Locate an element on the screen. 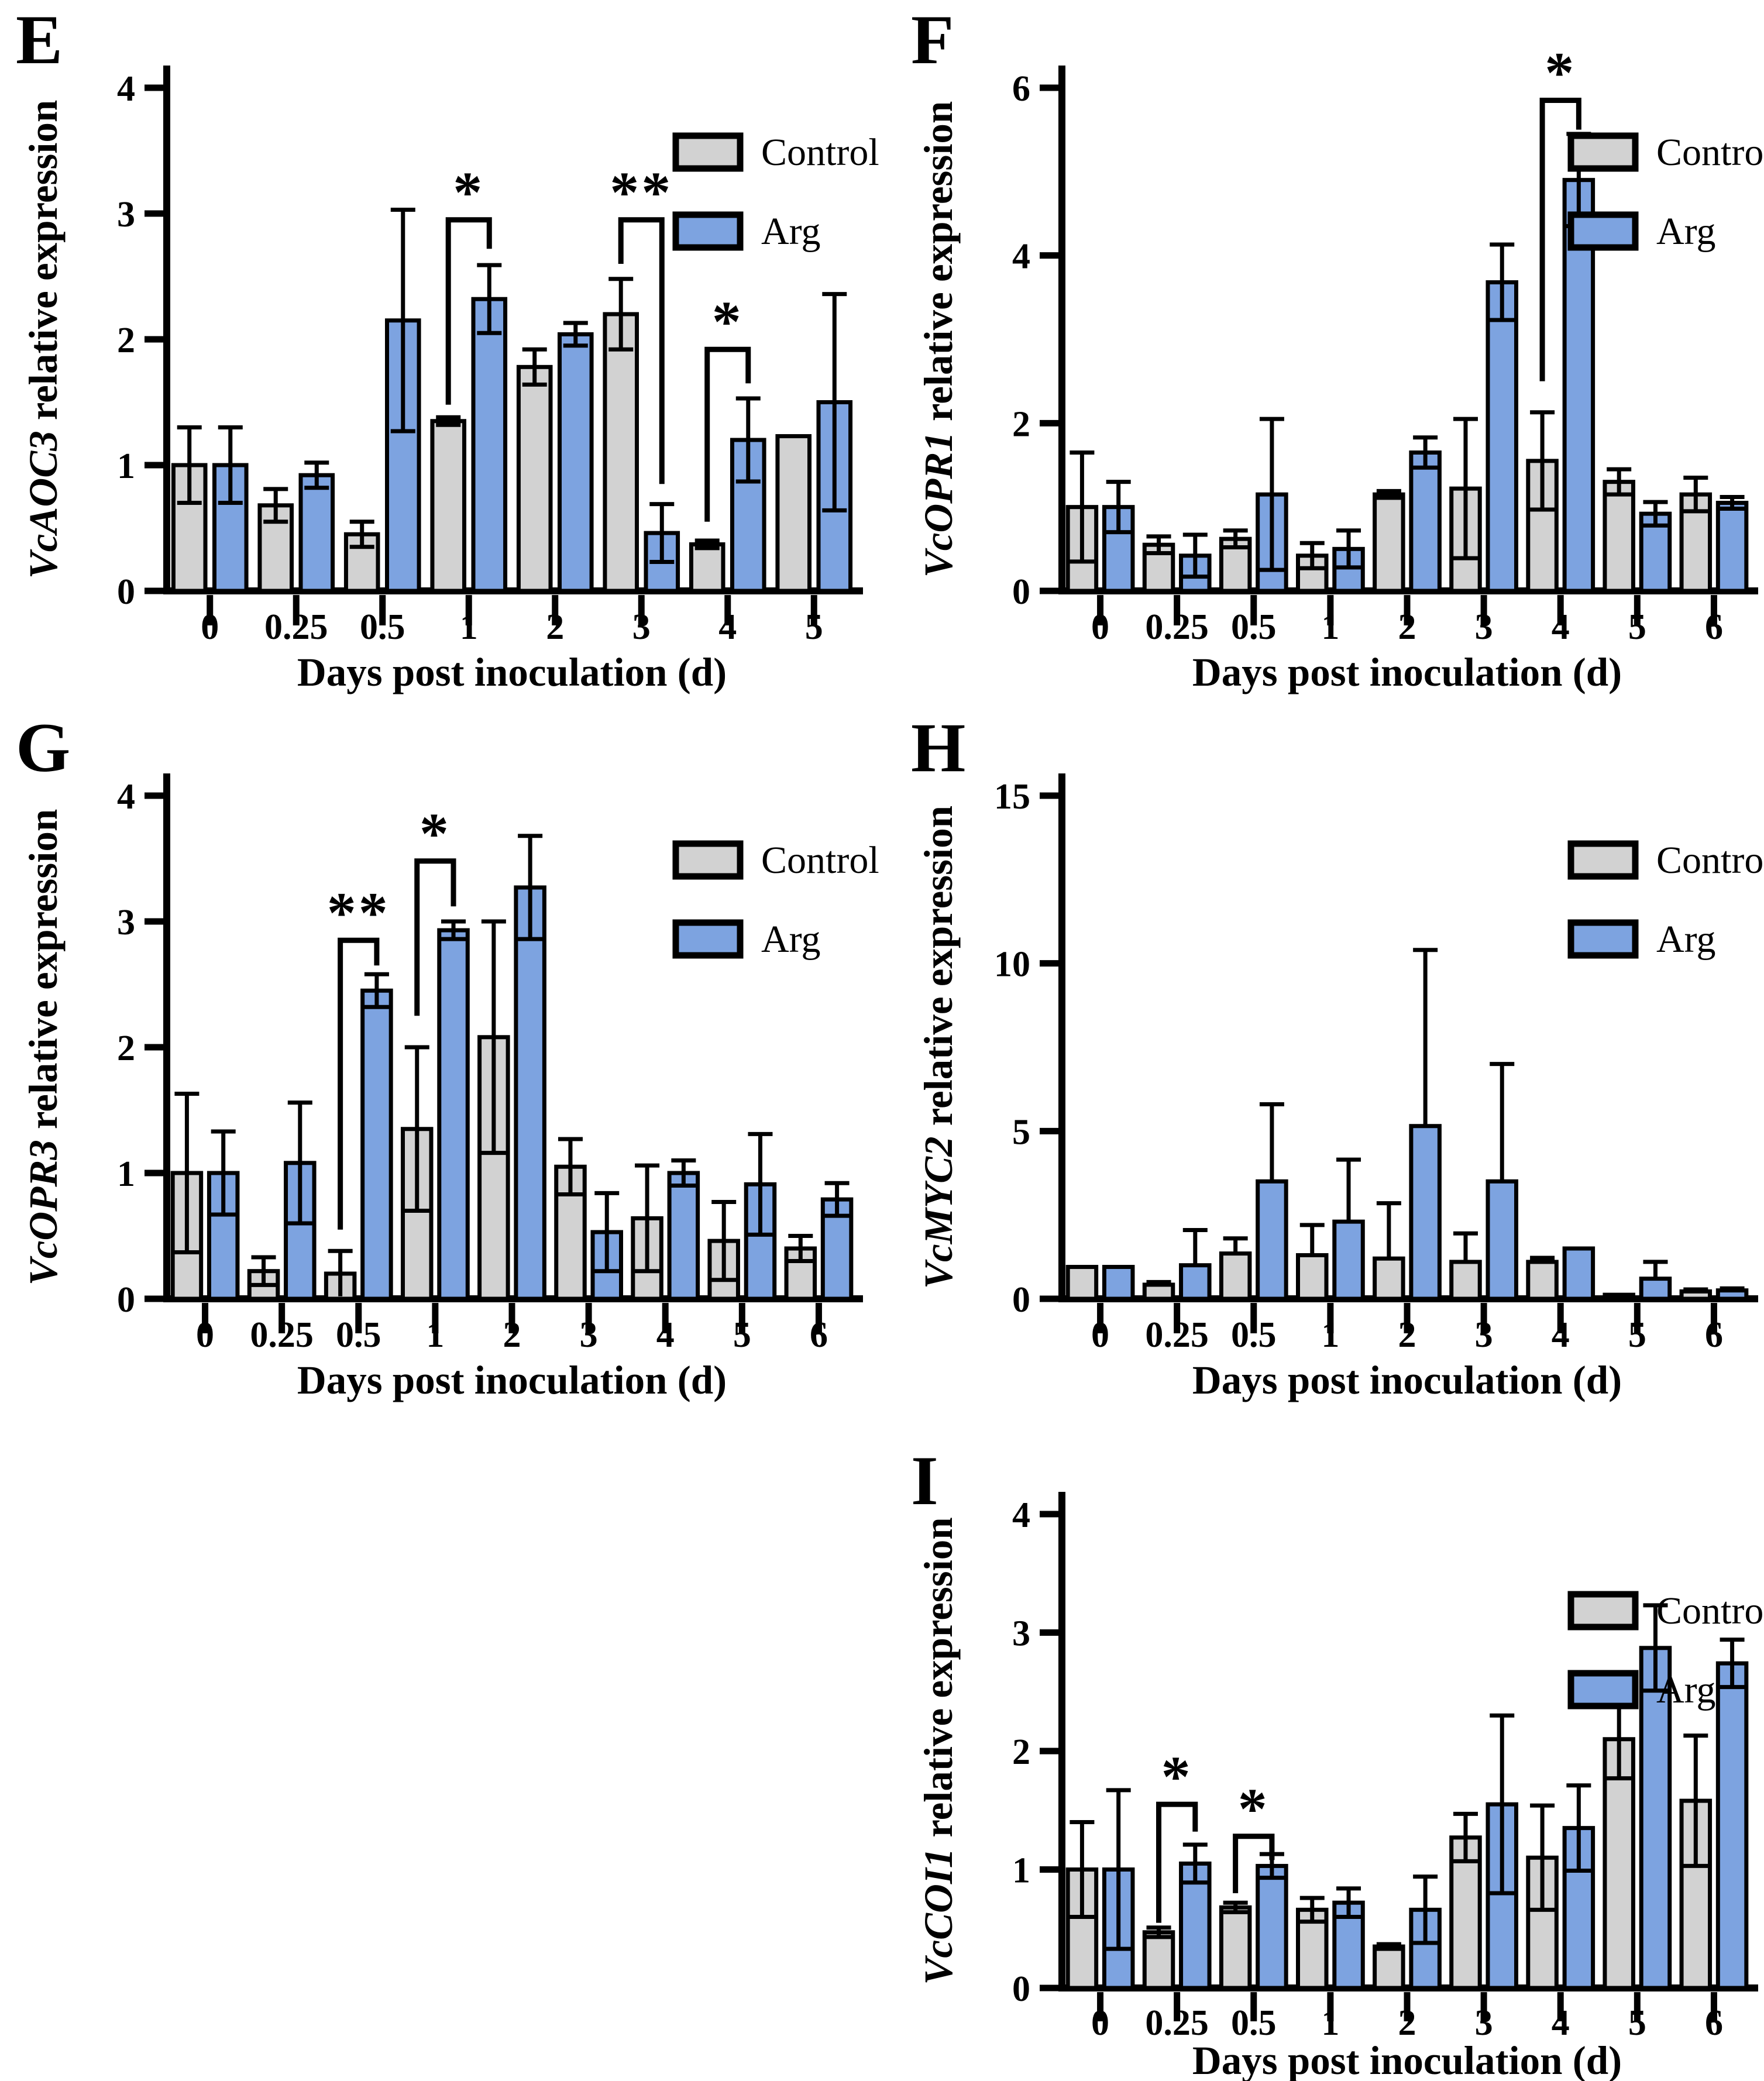 Image resolution: width=1764 pixels, height=2081 pixels. y-axis-title-gene: VcOPR3 is located at coordinates (43, 1212).